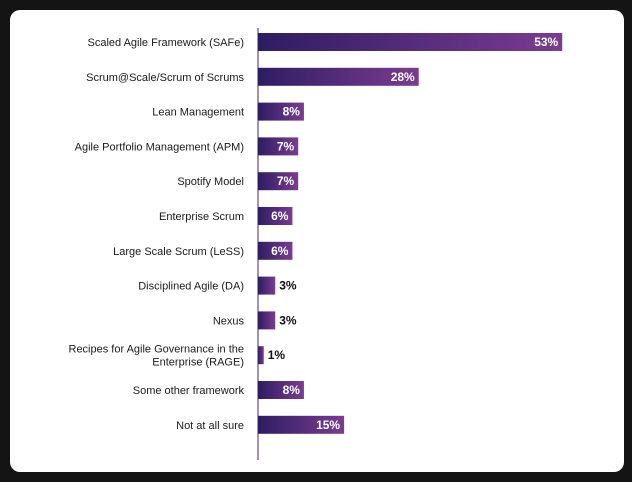 This screenshot has height=482, width=632. What do you see at coordinates (201, 217) in the screenshot?
I see `category-label: Enterprise Scrum` at bounding box center [201, 217].